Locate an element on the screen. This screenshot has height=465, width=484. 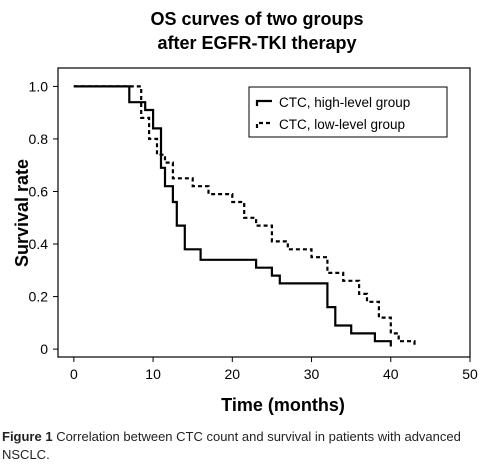
x-tick-label: 0 is located at coordinates (74, 374).